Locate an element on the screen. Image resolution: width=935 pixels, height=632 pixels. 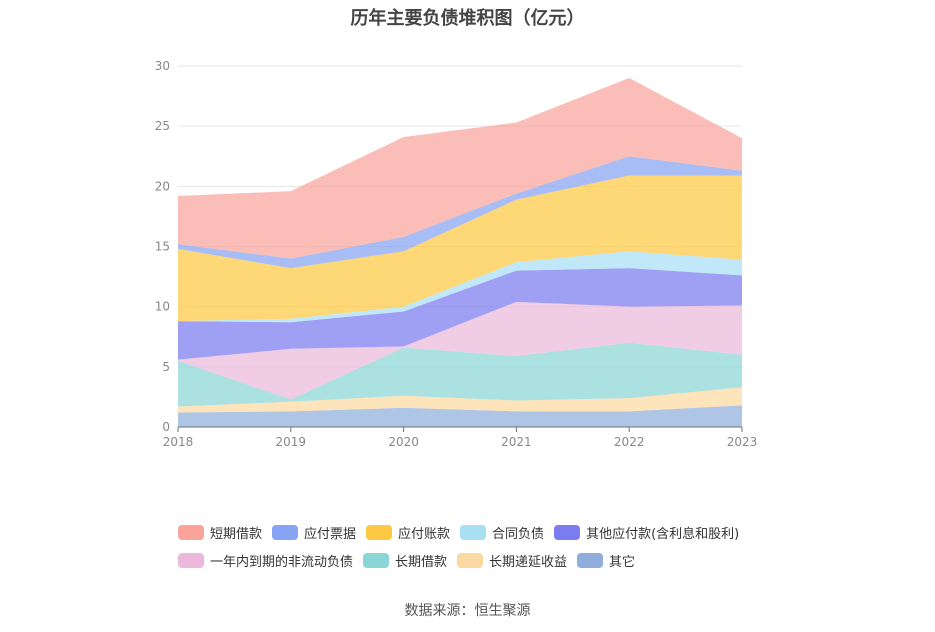
y-tick-label: 0 is located at coordinates (166, 427).